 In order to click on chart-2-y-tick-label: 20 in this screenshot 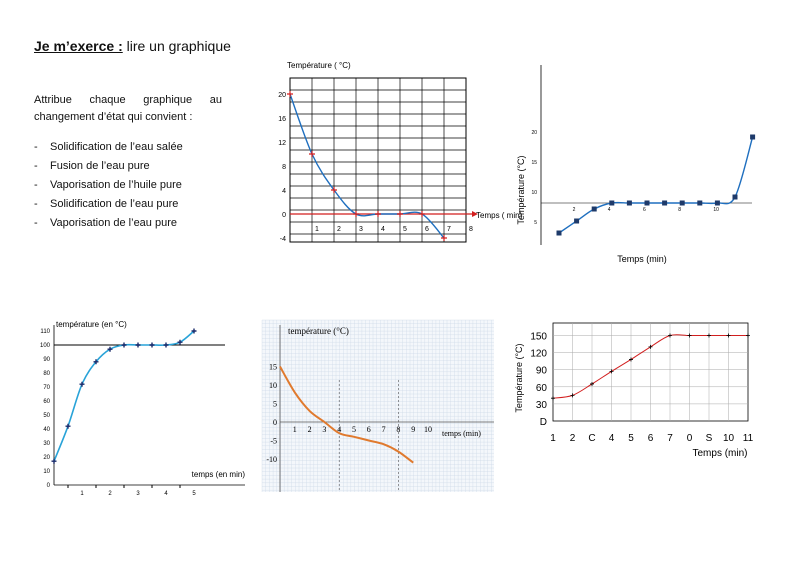, I will do `click(534, 133)`.